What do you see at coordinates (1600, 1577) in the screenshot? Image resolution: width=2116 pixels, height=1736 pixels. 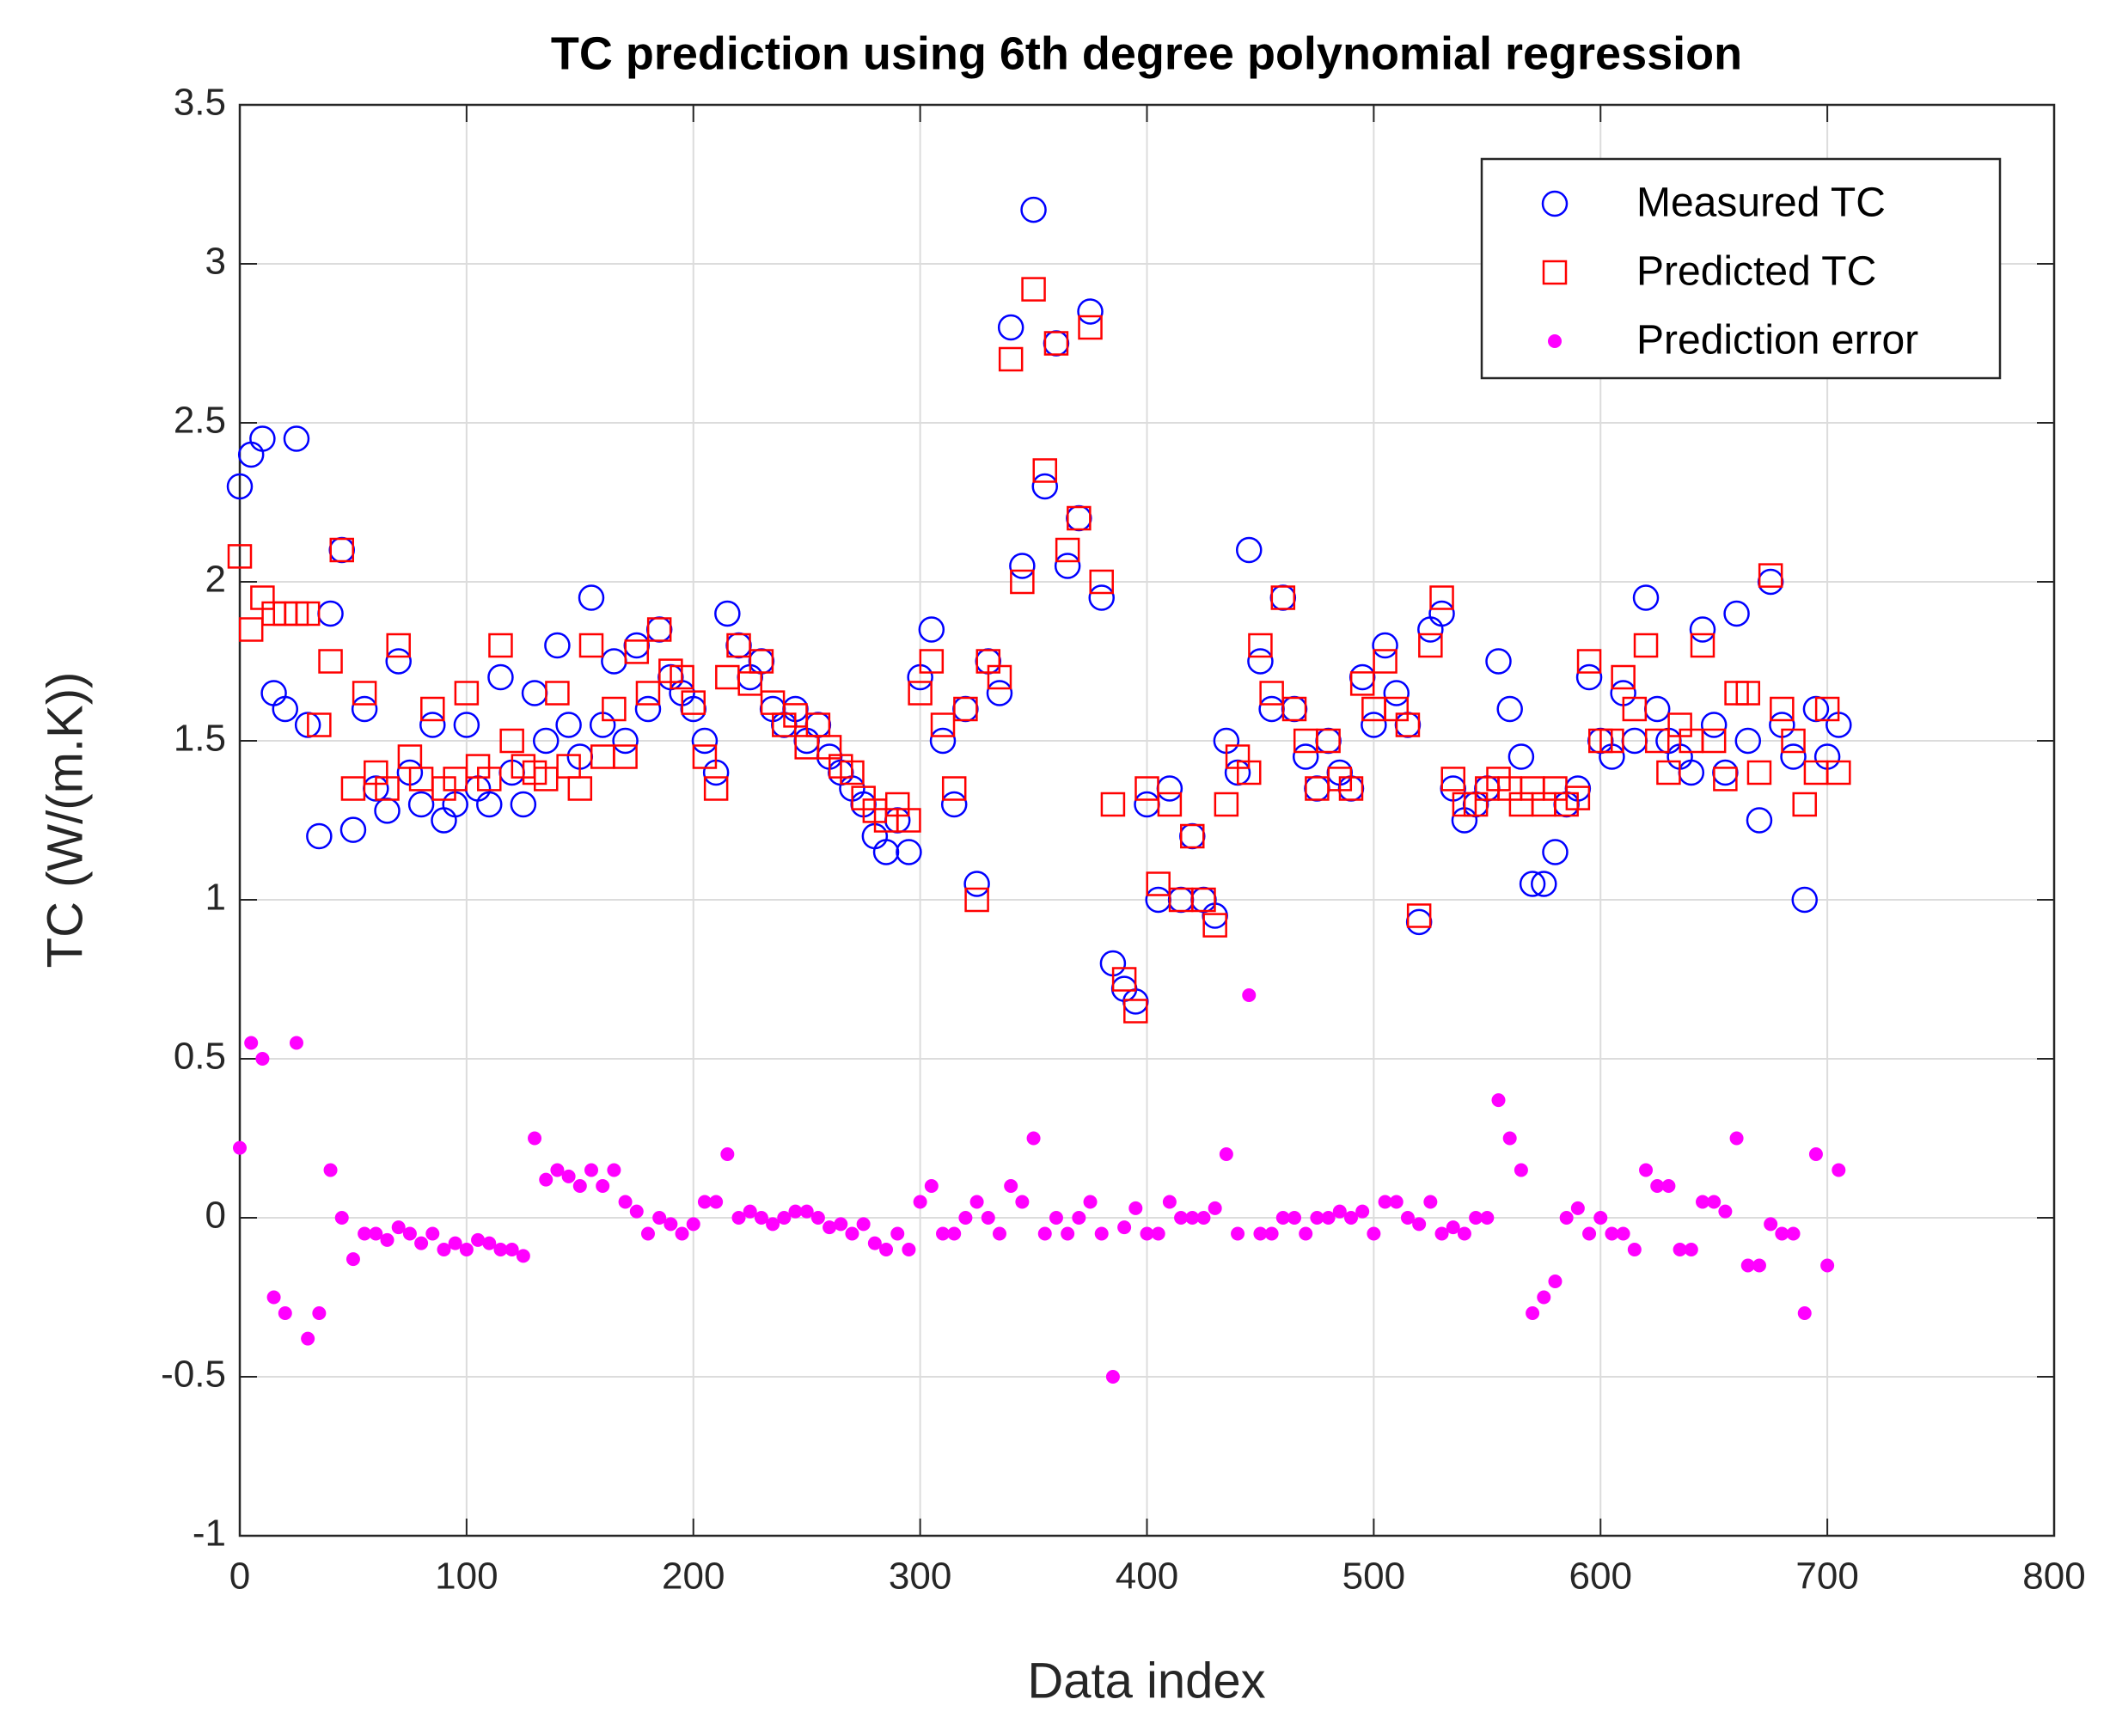 I see `x-tick-label: 600` at bounding box center [1600, 1577].